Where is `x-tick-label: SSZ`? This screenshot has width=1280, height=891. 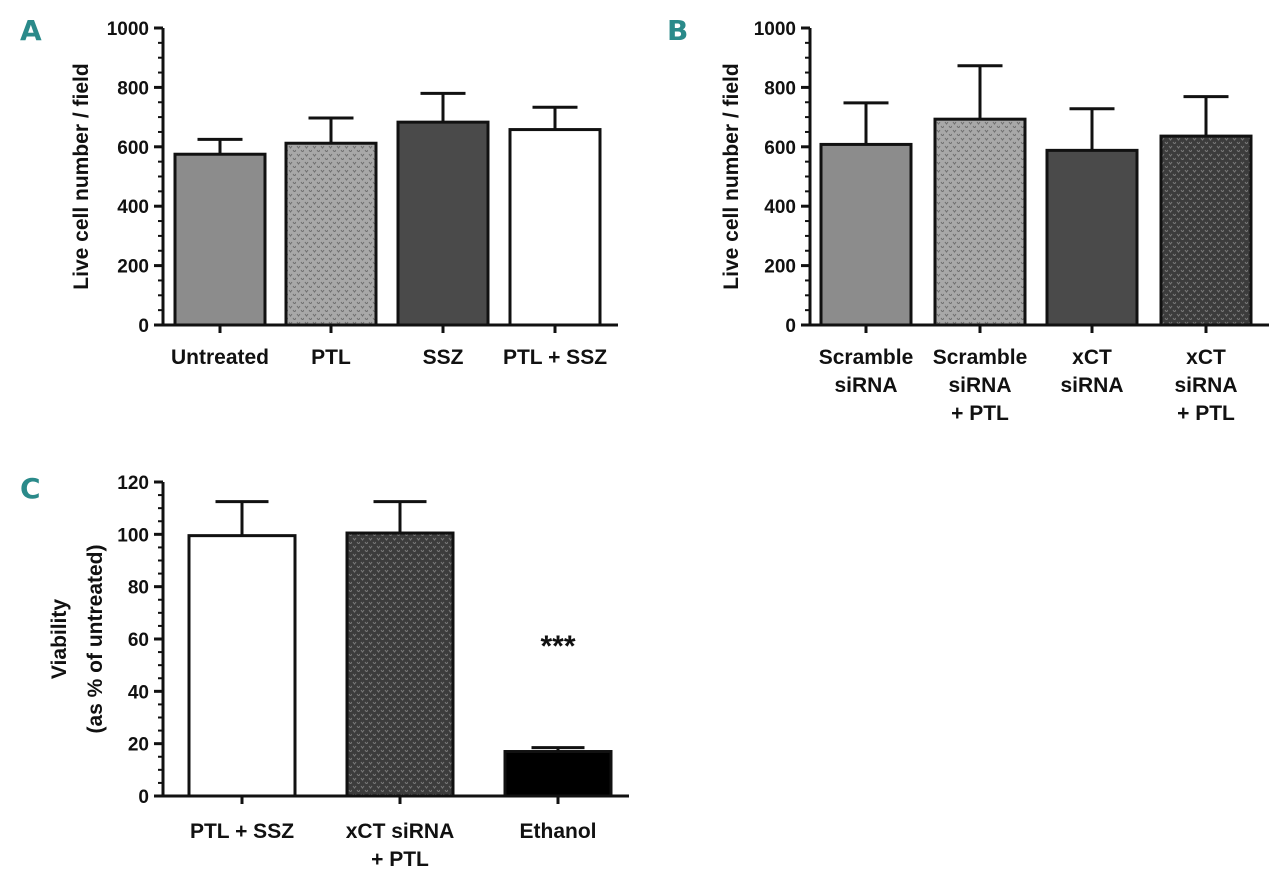 x-tick-label: SSZ is located at coordinates (443, 357).